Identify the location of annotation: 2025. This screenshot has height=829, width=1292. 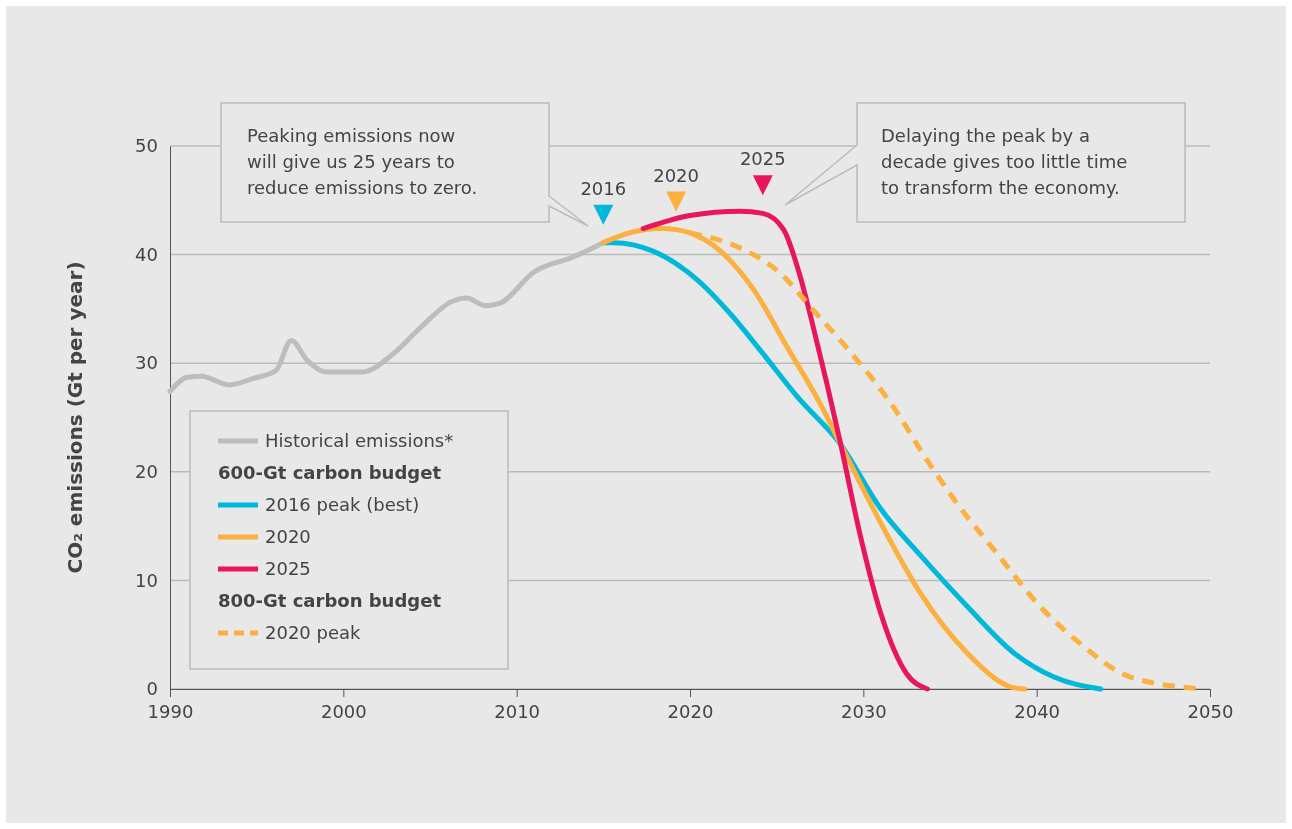
(762, 159).